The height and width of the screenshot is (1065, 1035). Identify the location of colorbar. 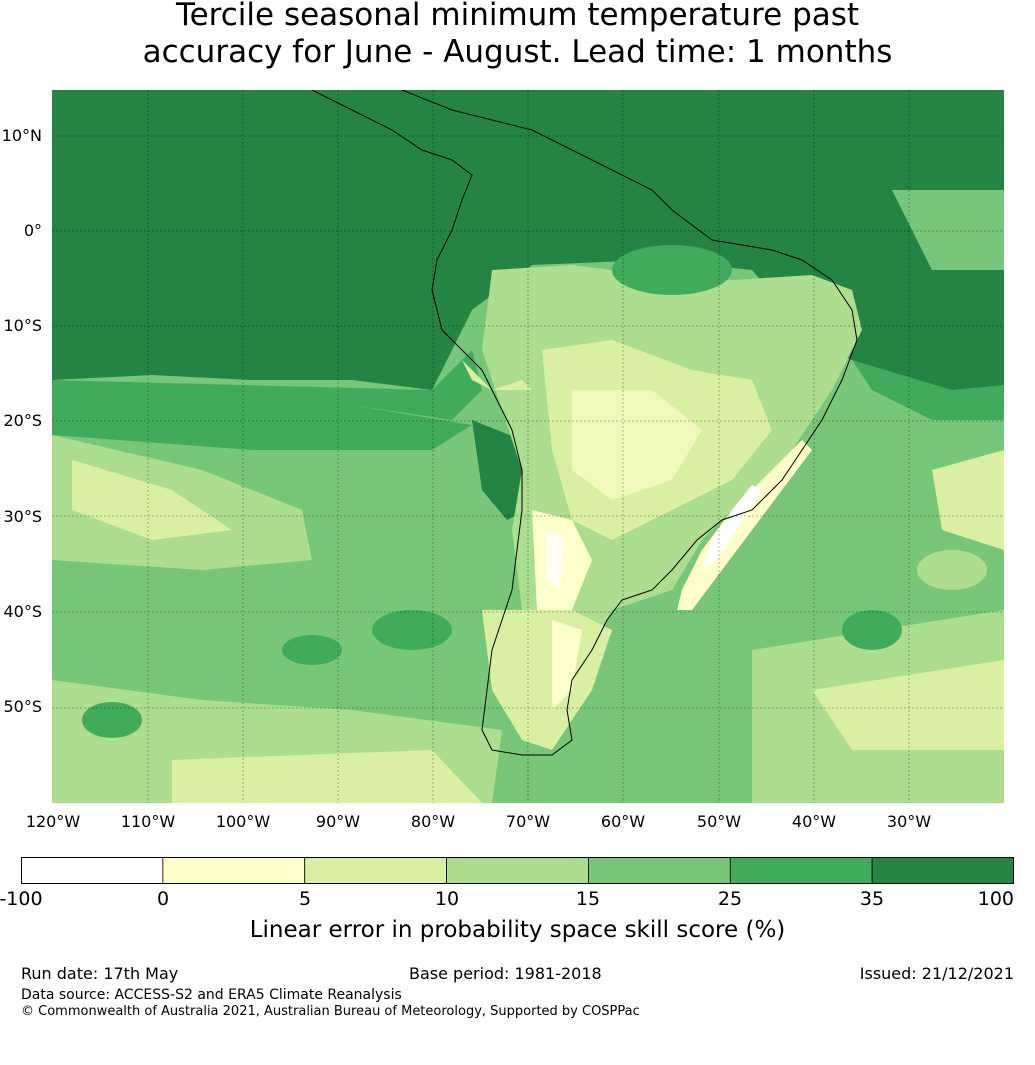
(517, 870).